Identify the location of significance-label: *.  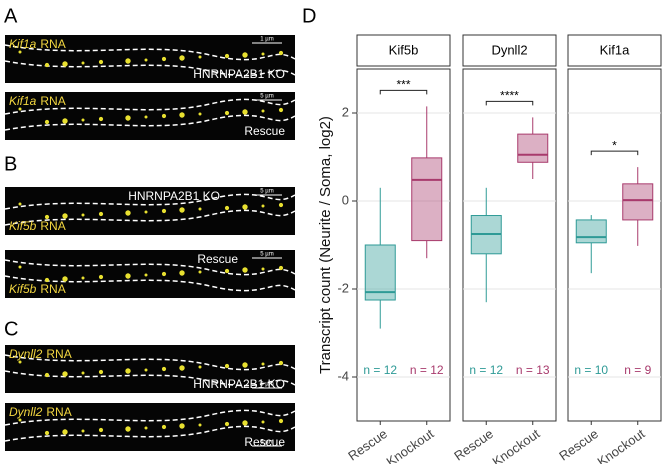
(614, 145).